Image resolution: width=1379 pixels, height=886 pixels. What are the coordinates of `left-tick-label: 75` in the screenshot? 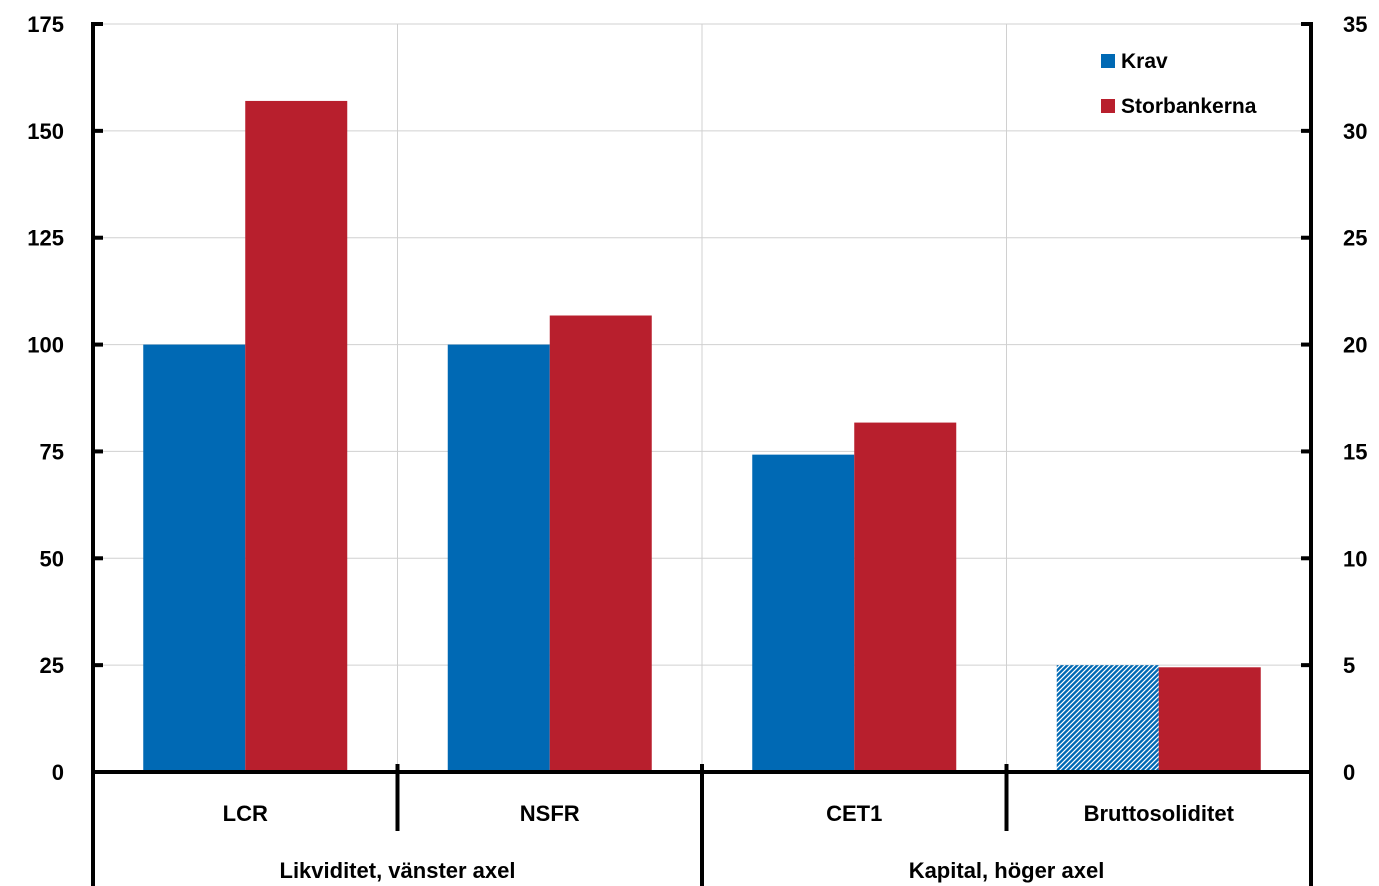 It's located at (52, 451).